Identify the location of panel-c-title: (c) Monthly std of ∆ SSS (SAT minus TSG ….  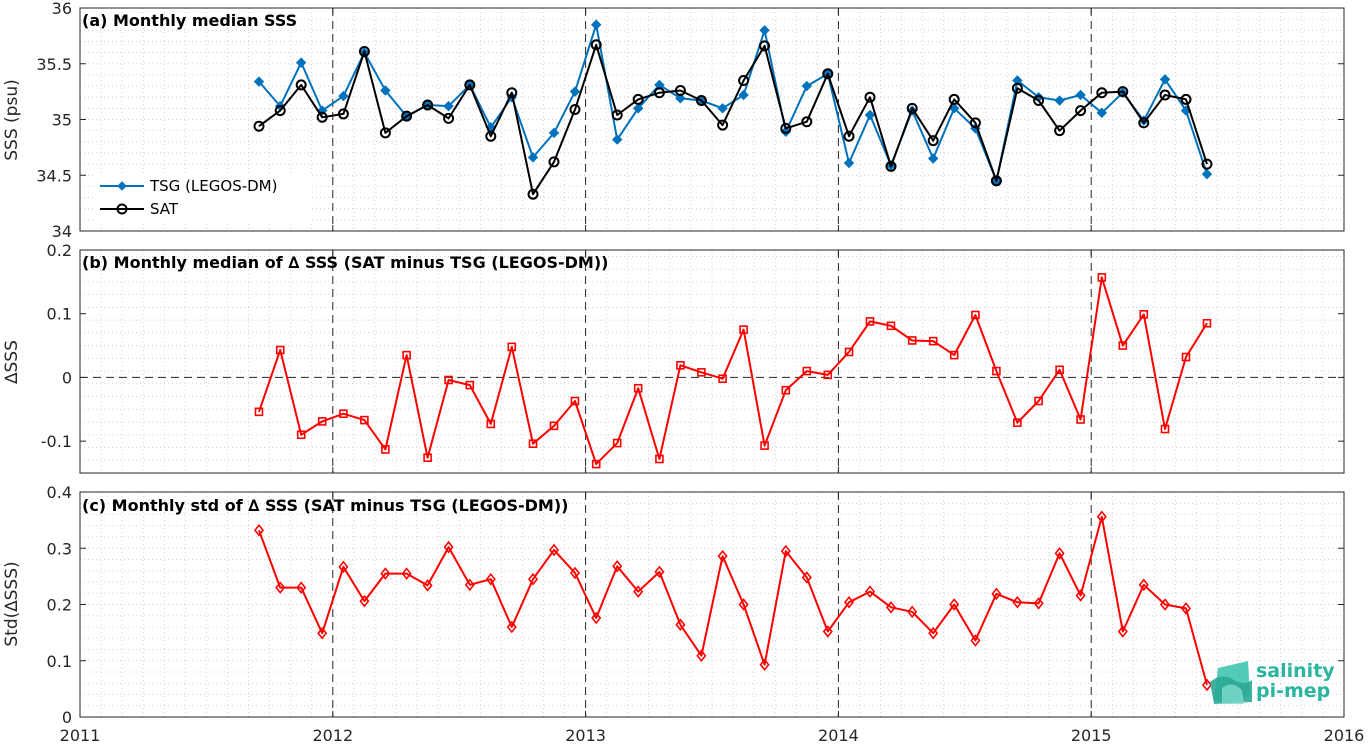
(325, 505).